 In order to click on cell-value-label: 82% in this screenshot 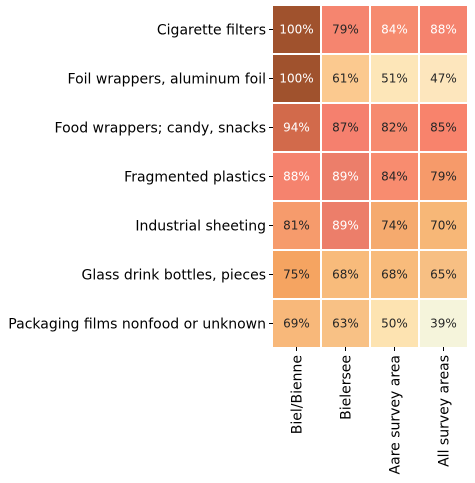, I will do `click(394, 128)`.